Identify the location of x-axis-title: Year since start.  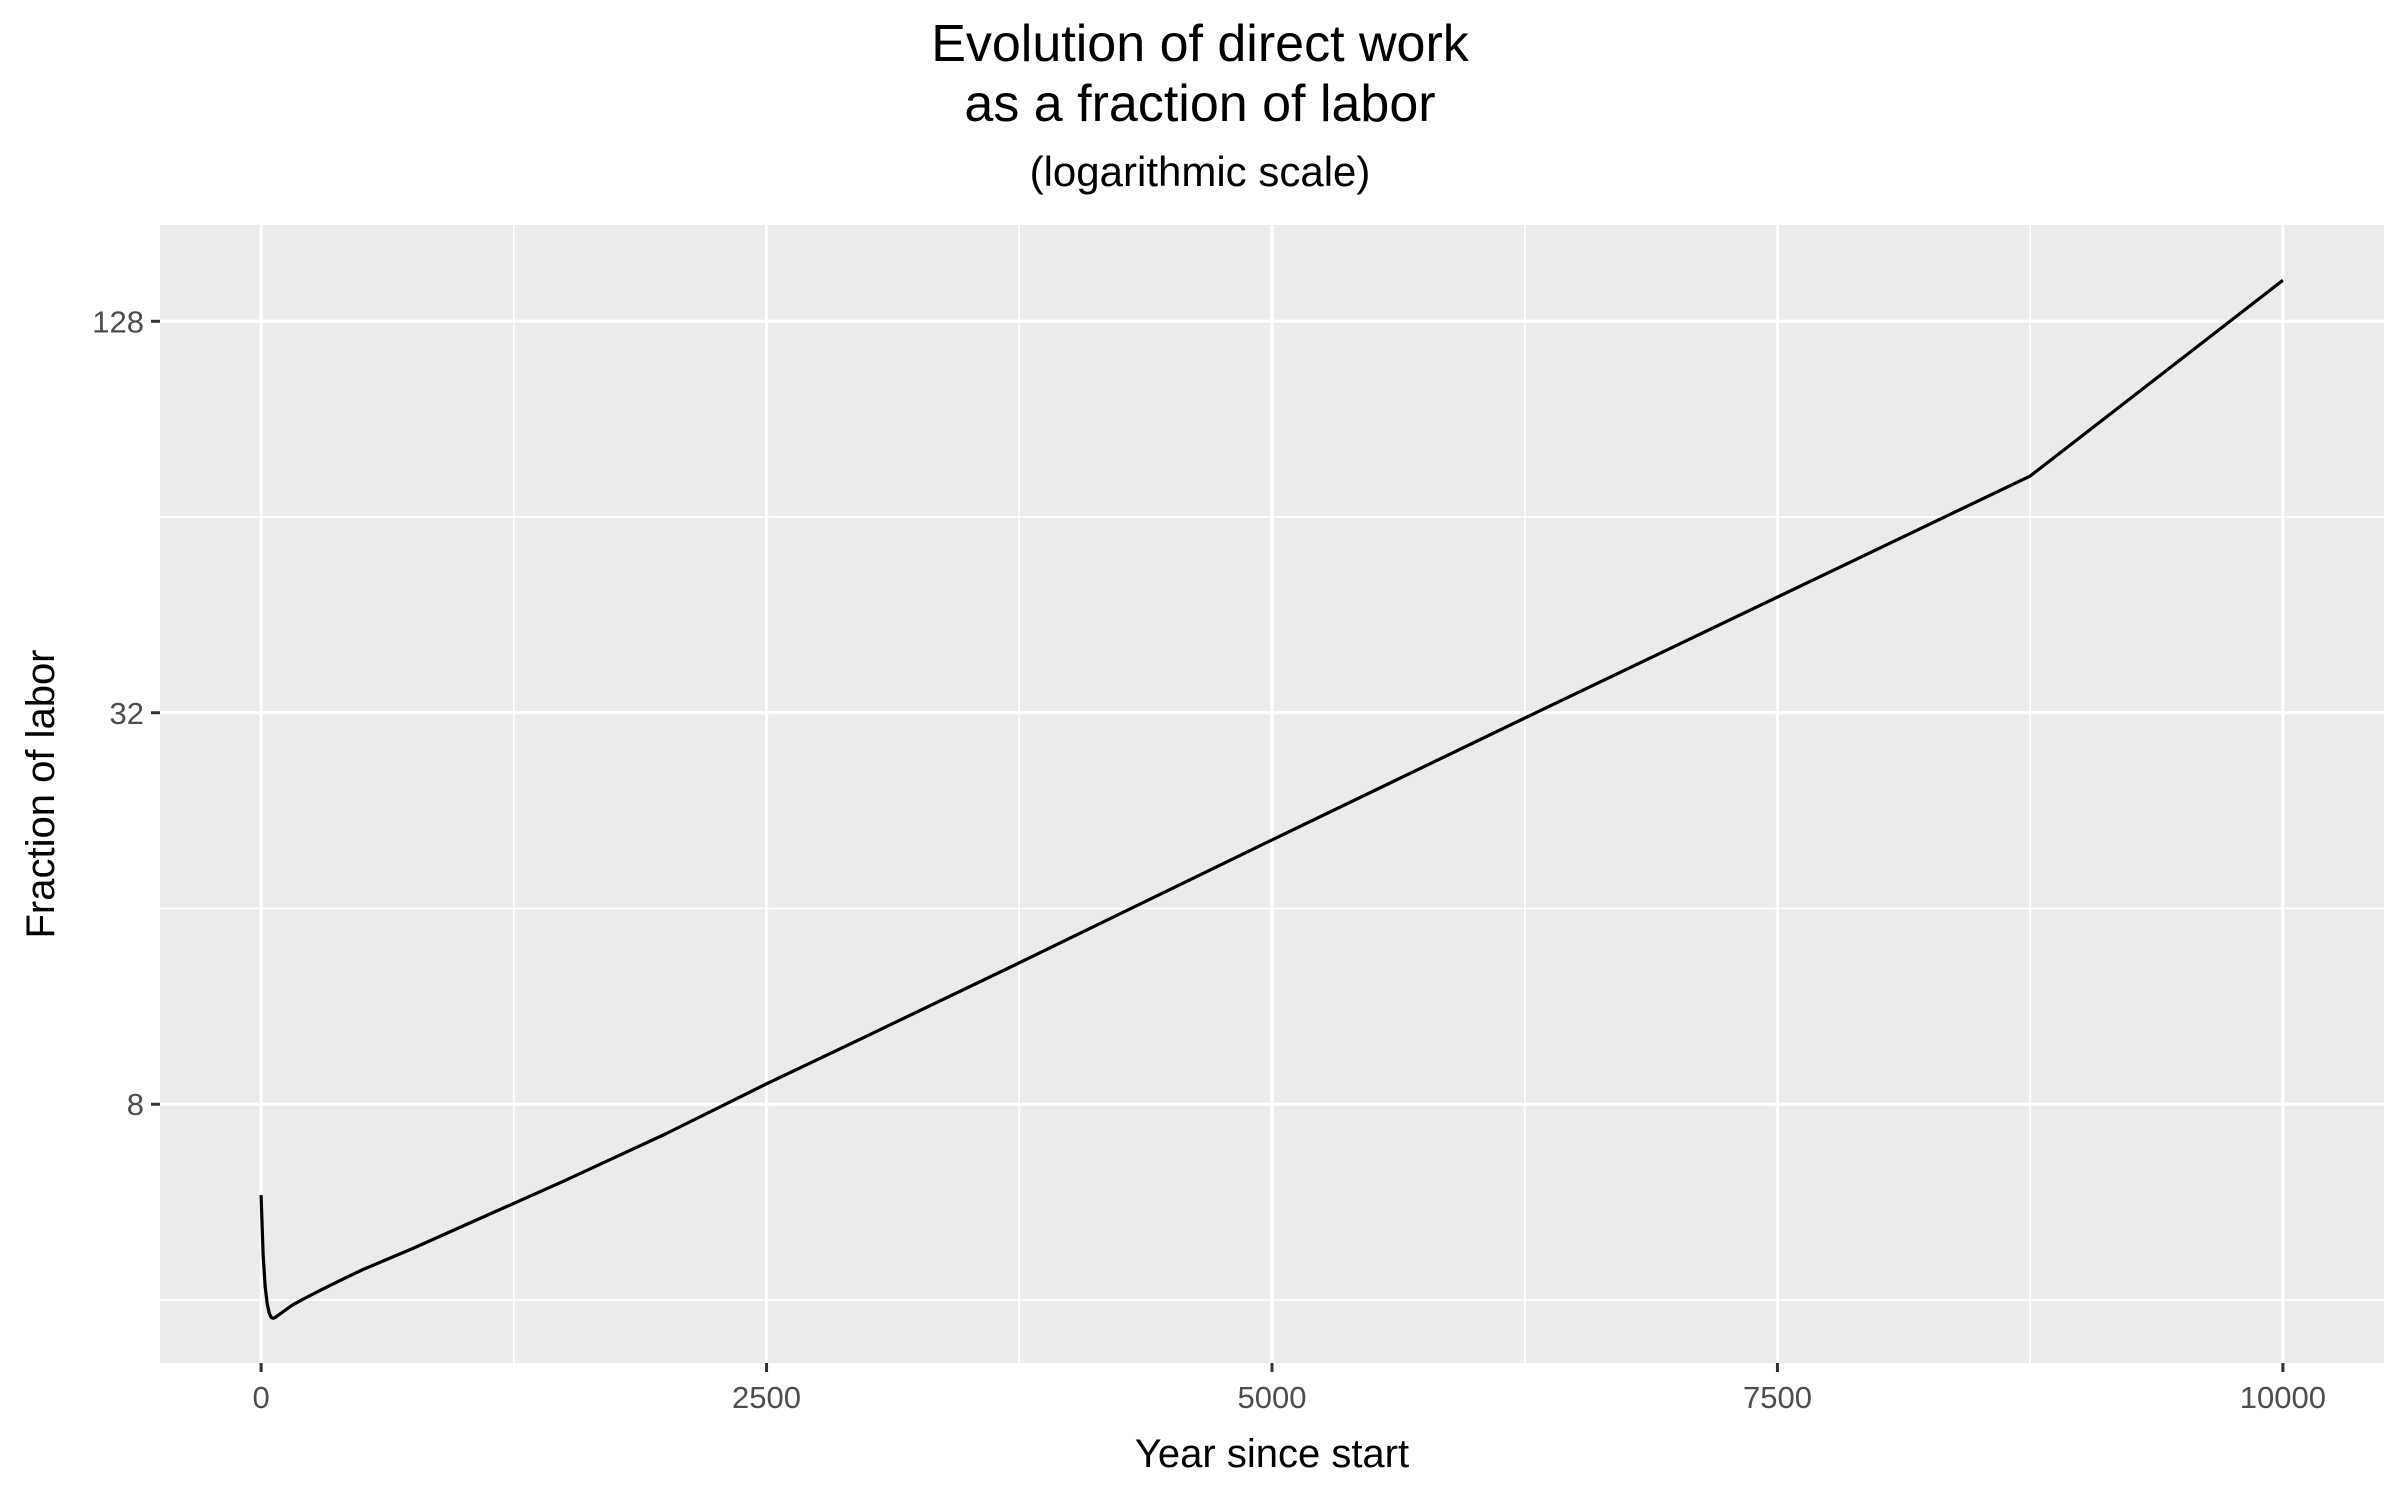
(1272, 1454).